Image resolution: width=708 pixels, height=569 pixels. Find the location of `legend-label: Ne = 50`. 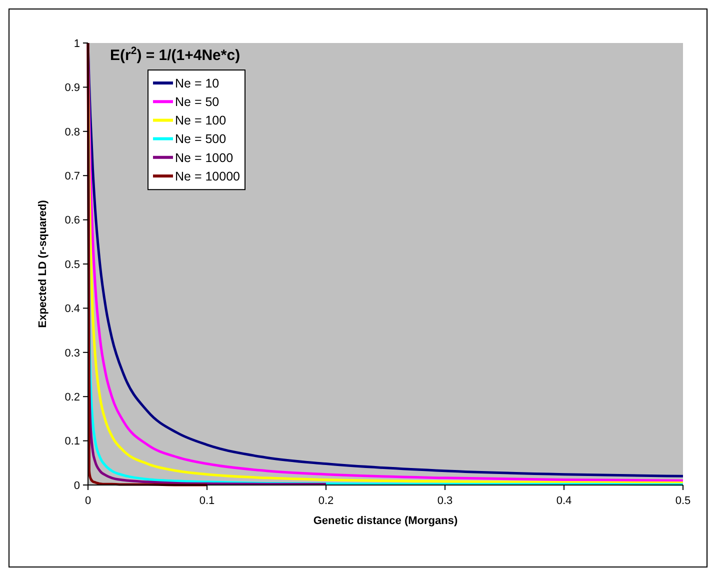

legend-label: Ne = 50 is located at coordinates (197, 101).